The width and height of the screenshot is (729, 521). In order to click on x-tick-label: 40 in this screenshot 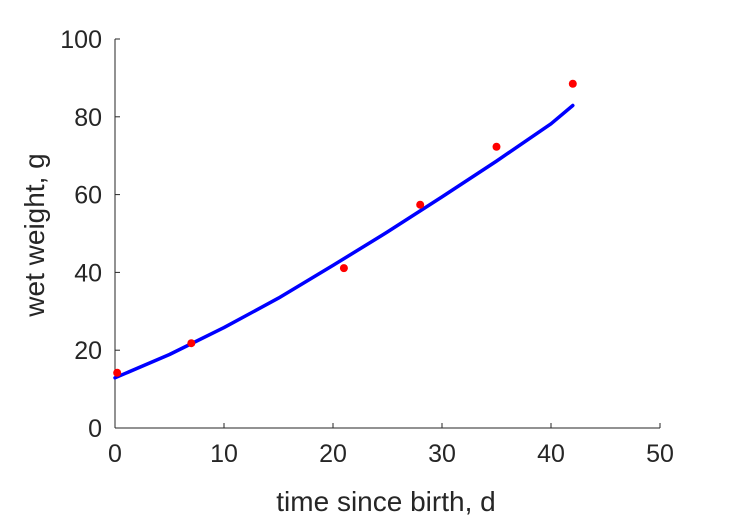, I will do `click(551, 454)`.